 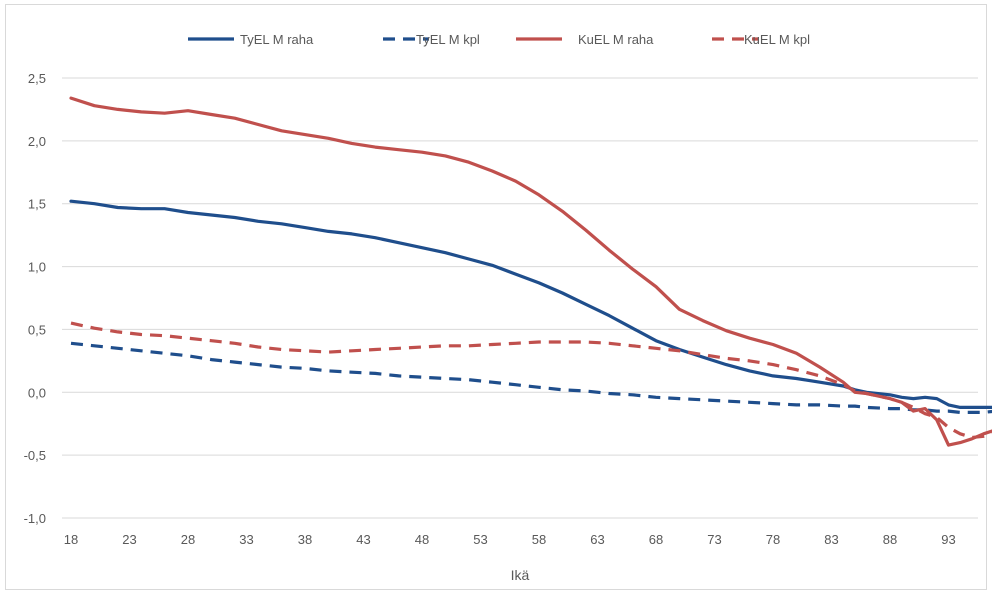 What do you see at coordinates (773, 539) in the screenshot?
I see `x-tick-label: 78` at bounding box center [773, 539].